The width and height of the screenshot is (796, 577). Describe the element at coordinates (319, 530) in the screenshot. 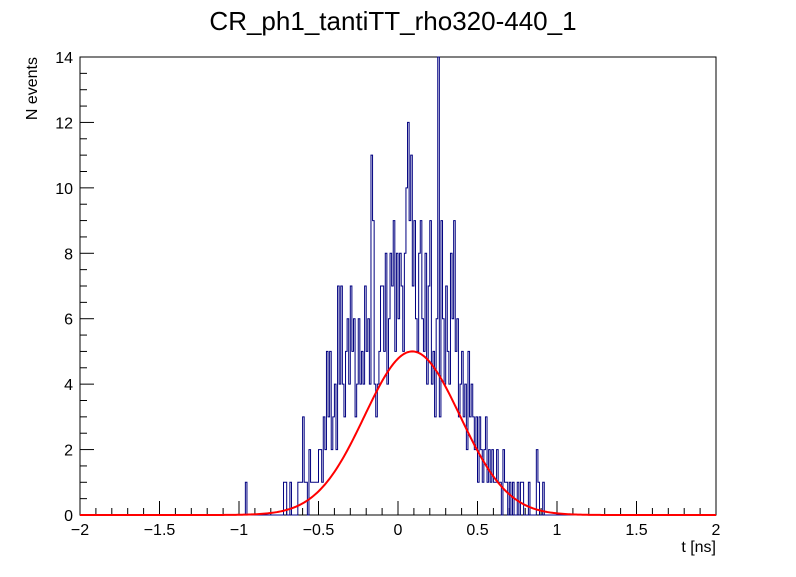

I see `x-tick-label: −0.5` at that location.